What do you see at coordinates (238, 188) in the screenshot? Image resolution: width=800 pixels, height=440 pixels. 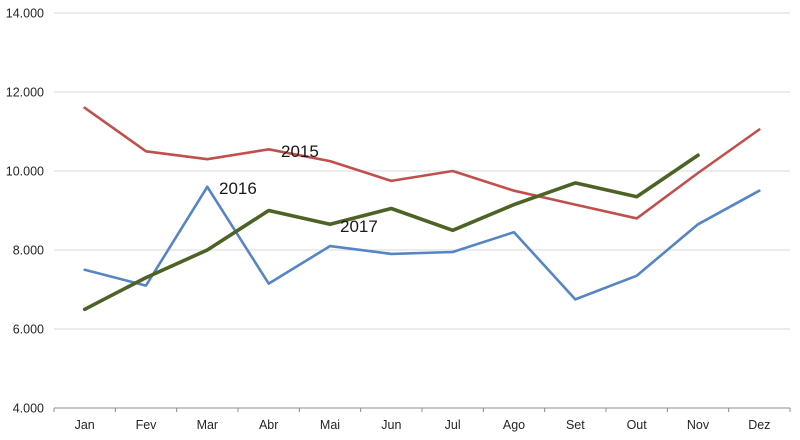 I see `series-label-2016: 2016` at bounding box center [238, 188].